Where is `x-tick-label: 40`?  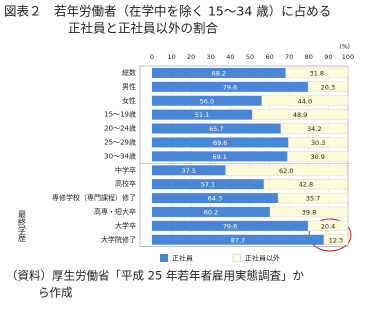 x-tick-label: 40 is located at coordinates (230, 57).